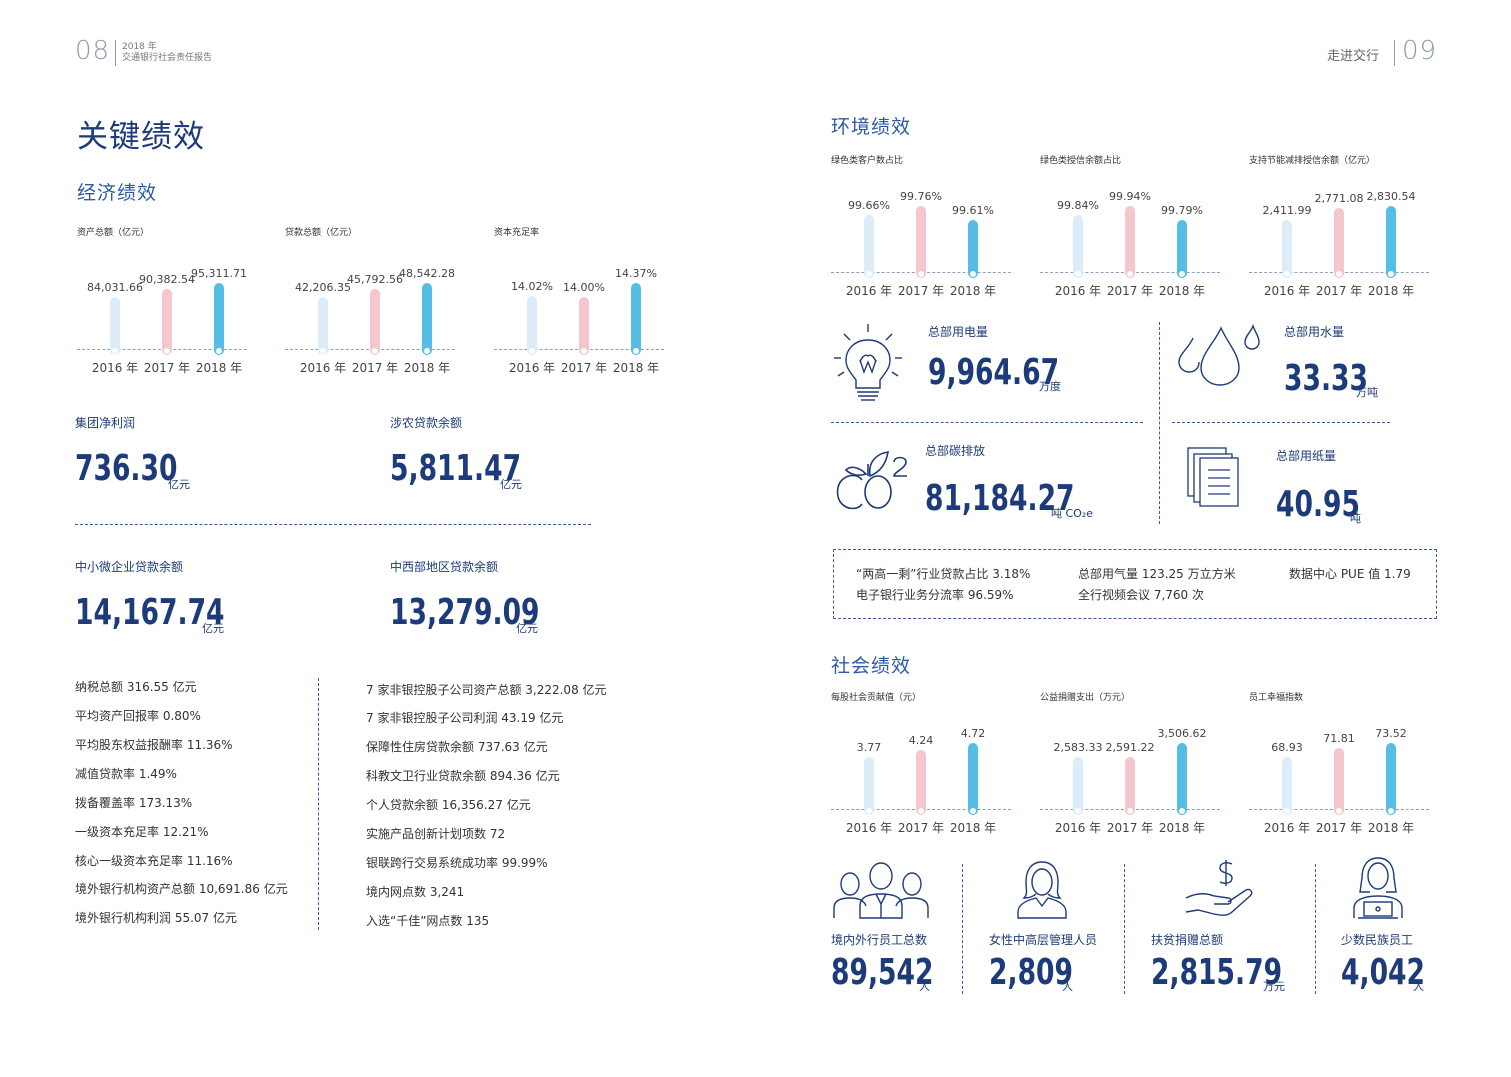  Describe the element at coordinates (584, 287) in the screenshot. I see `chart-data-label: 14.00%` at that location.